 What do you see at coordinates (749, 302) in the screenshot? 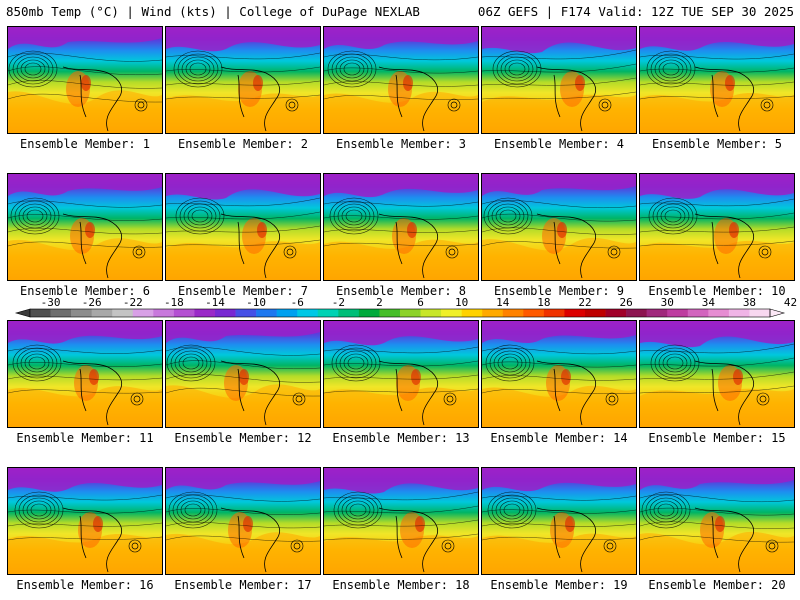
I see `colorbar-tick-label: 38` at bounding box center [749, 302].